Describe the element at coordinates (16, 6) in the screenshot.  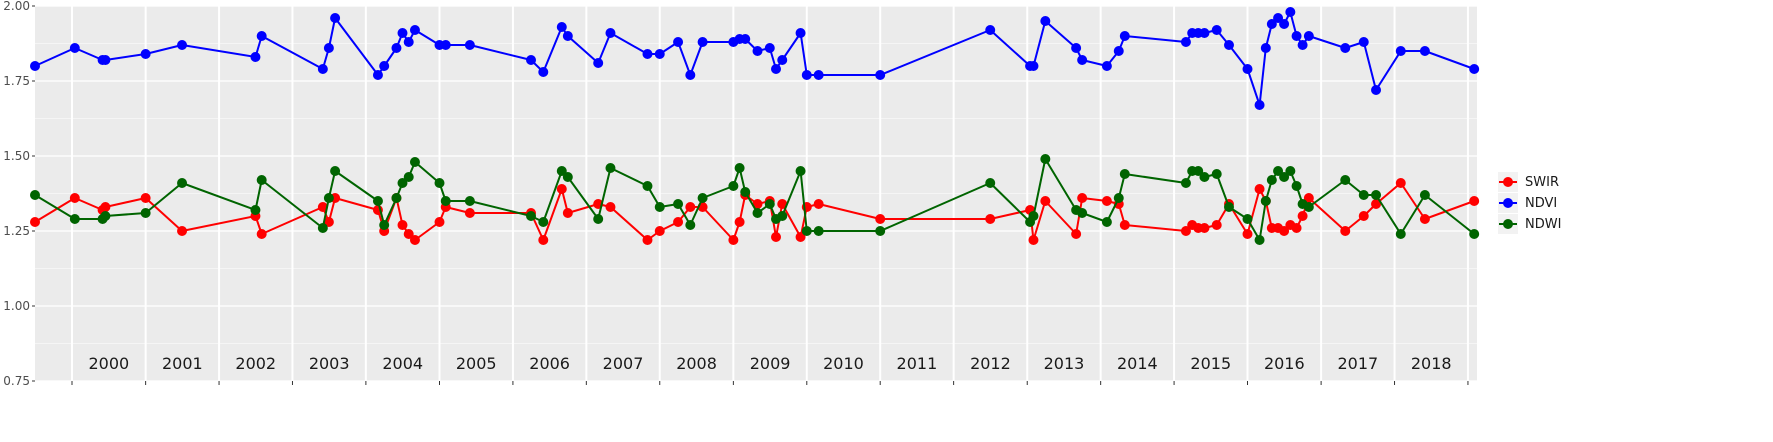
I see `y-tick-label: 2.00` at that location.